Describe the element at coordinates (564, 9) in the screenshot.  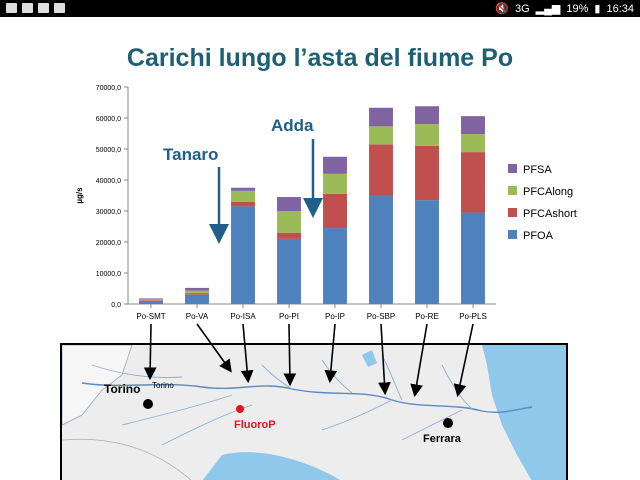
I see `status-right: 🔇 3G ▂▄▆ 19% ▮ 16:34` at that location.